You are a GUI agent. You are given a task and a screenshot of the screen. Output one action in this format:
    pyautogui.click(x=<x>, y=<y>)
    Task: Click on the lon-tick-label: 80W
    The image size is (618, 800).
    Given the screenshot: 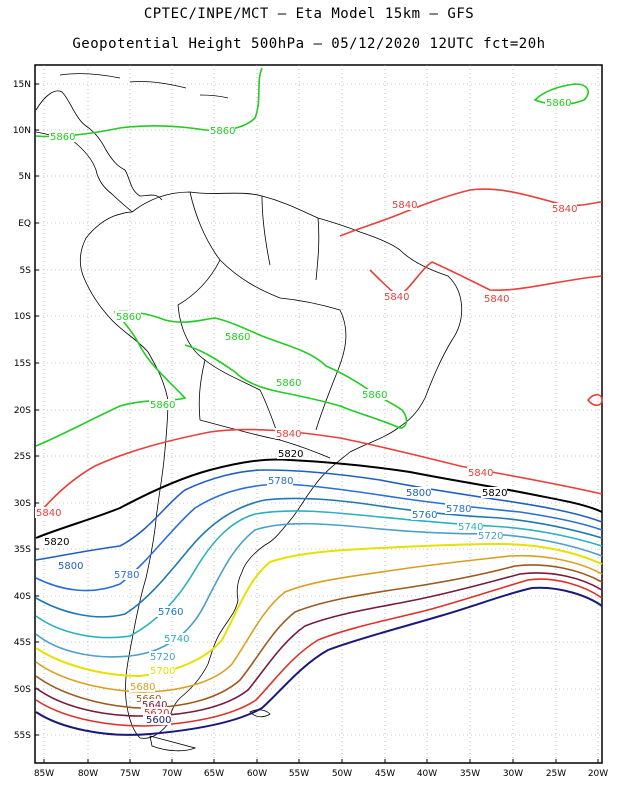 What is the action you would take?
    pyautogui.click(x=88, y=774)
    